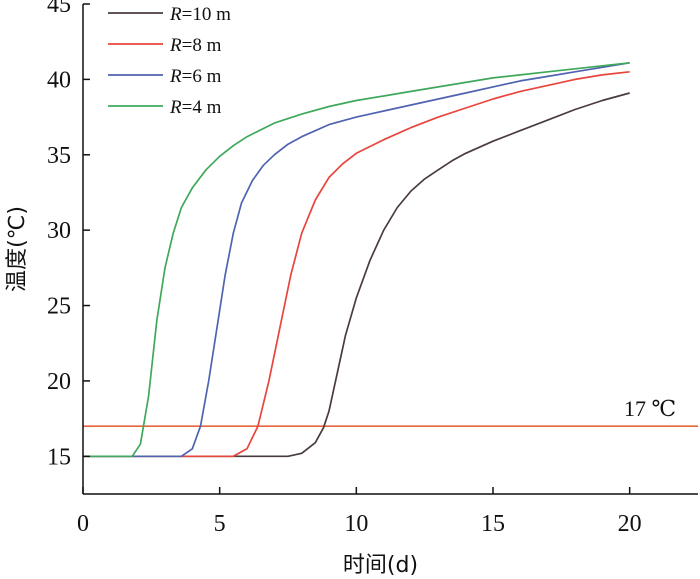 This screenshot has width=700, height=579. I want to click on y-tick-label: 45, so click(59, 9).